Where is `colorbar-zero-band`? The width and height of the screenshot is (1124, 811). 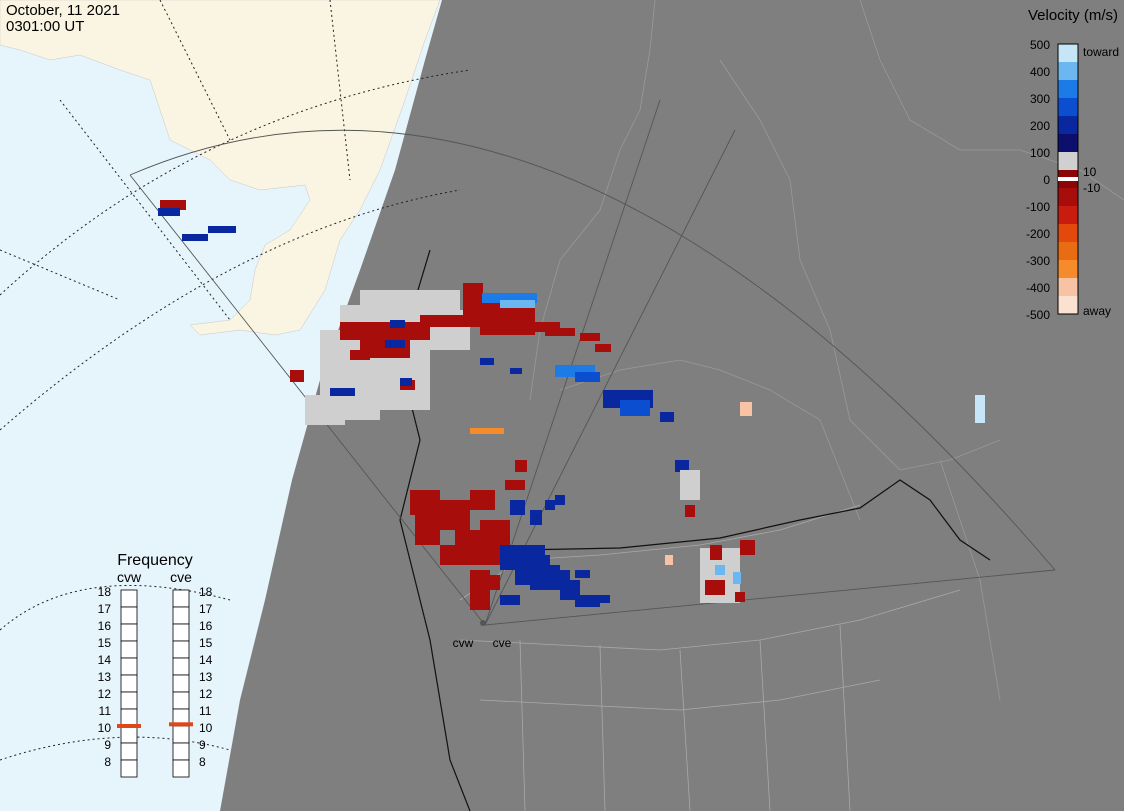 colorbar-zero-band is located at coordinates (1068, 179).